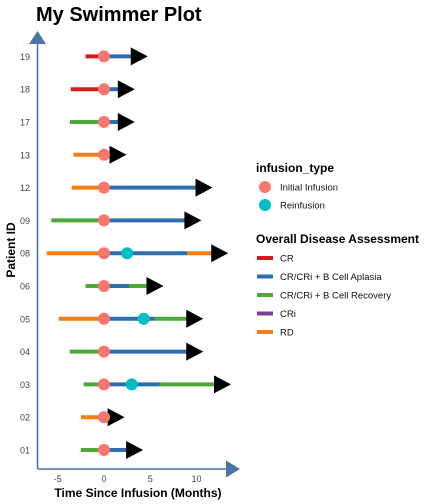  I want to click on legend-title: infusion_type, so click(295, 168).